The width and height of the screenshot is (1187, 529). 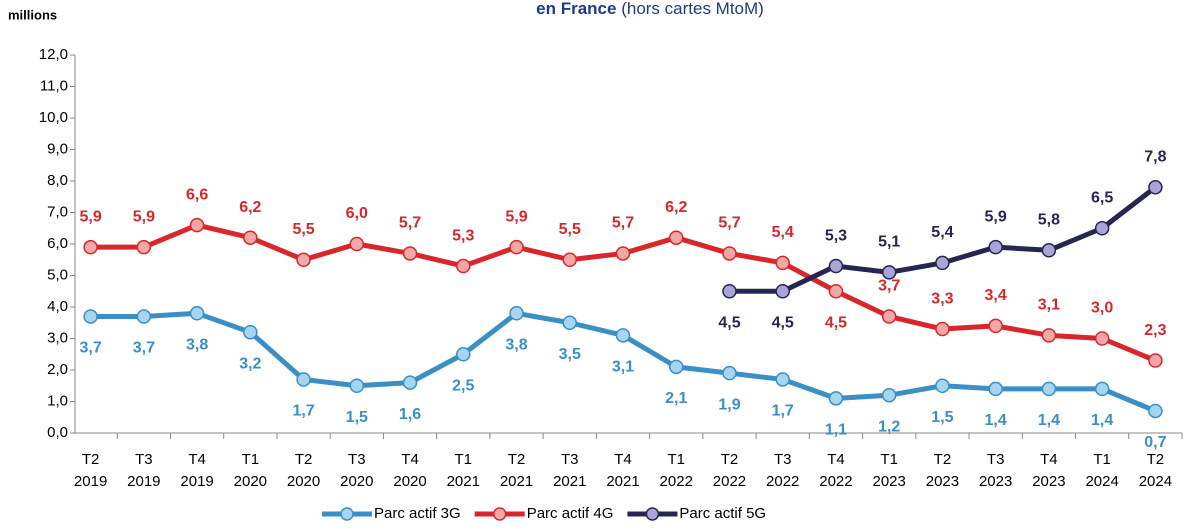 What do you see at coordinates (54, 85) in the screenshot?
I see `y-tick-label: 11,0` at bounding box center [54, 85].